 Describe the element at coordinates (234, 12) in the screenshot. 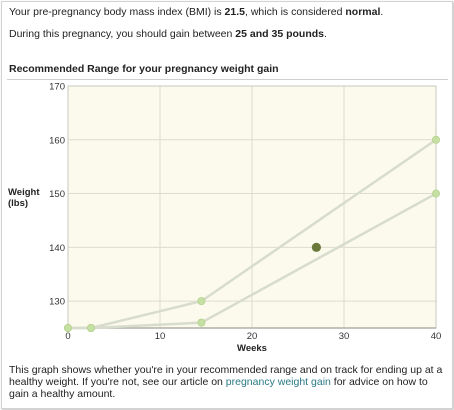

I see `bmi-value: 21.5` at that location.